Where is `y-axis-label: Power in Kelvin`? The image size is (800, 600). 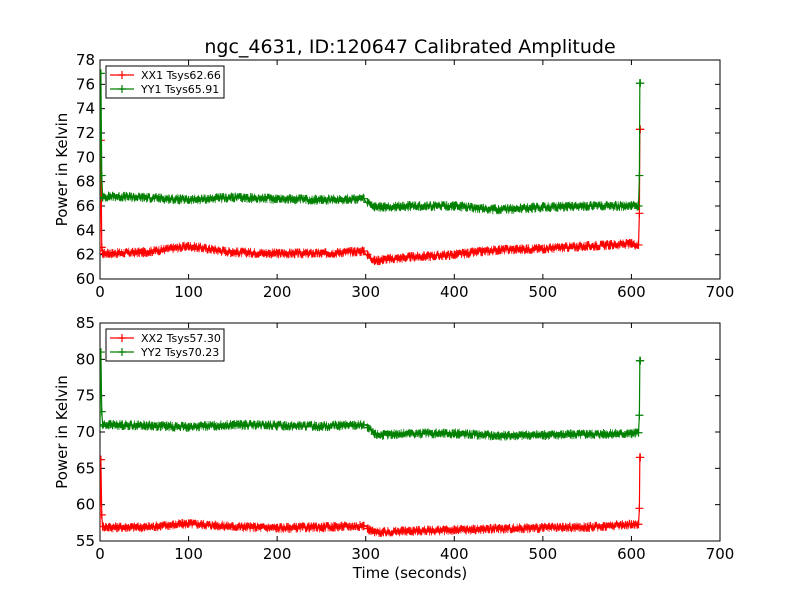
y-axis-label: Power in Kelvin is located at coordinates (62, 170).